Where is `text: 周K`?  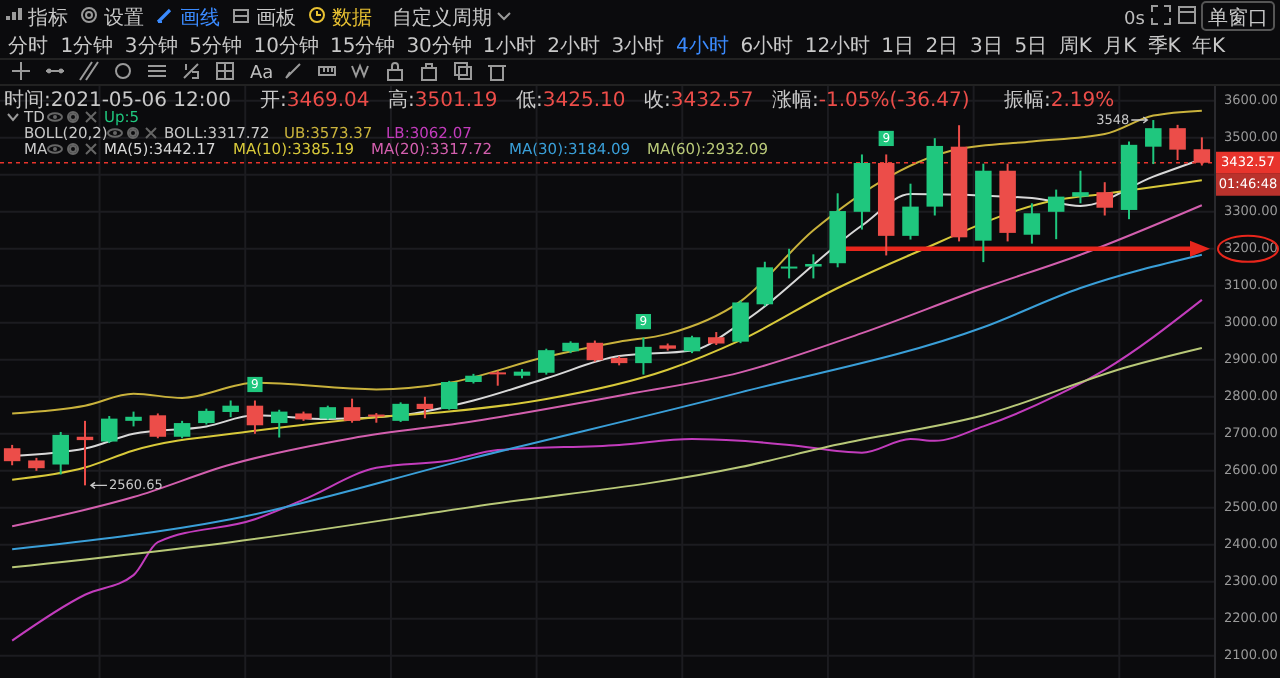
text: 周K is located at coordinates (1075, 47).